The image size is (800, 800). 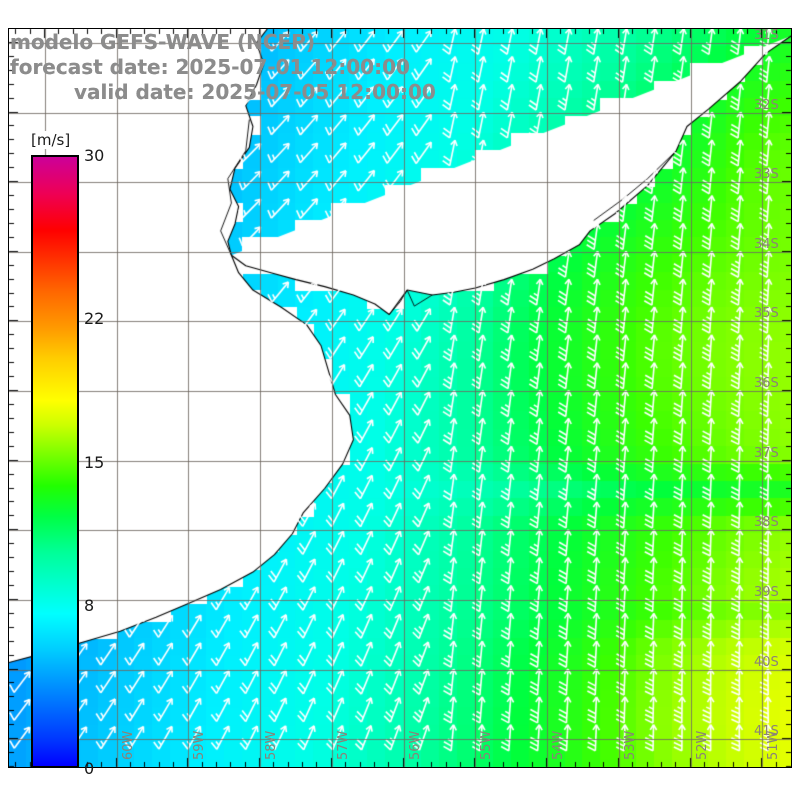 I want to click on longitude-label: 52W, so click(x=702, y=745).